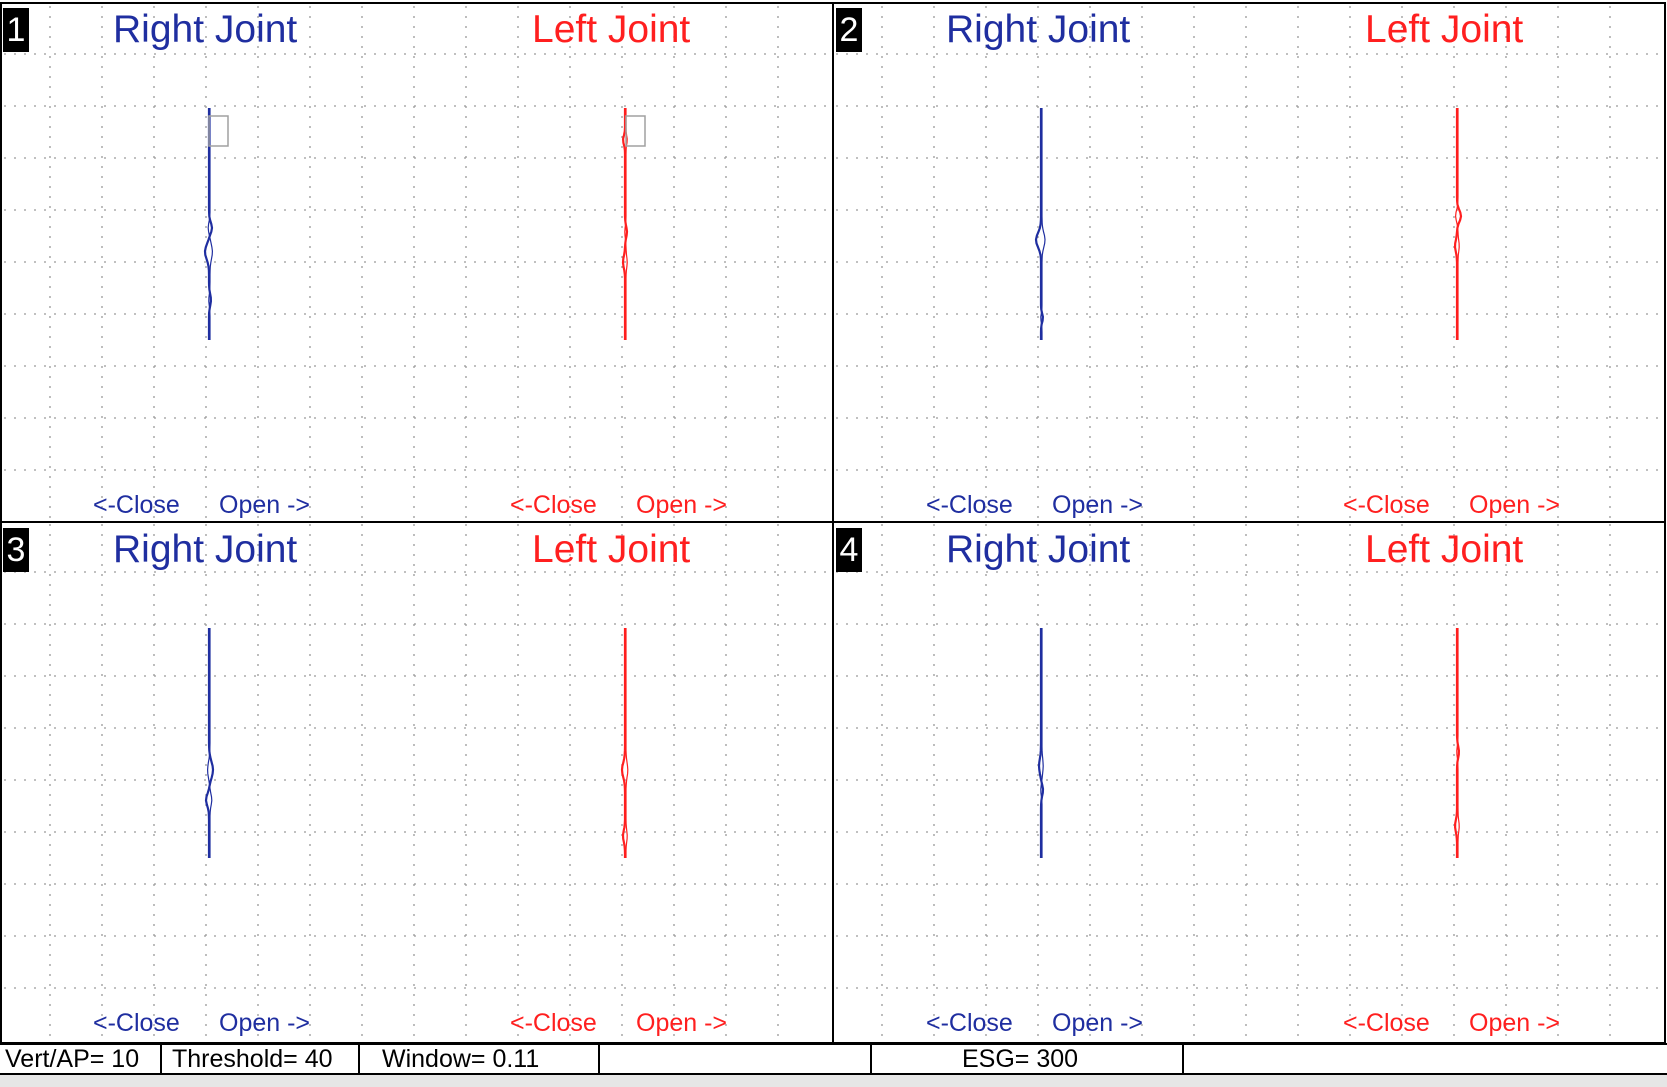  What do you see at coordinates (1028, 1059) in the screenshot?
I see `esg-status: ESG= 300` at bounding box center [1028, 1059].